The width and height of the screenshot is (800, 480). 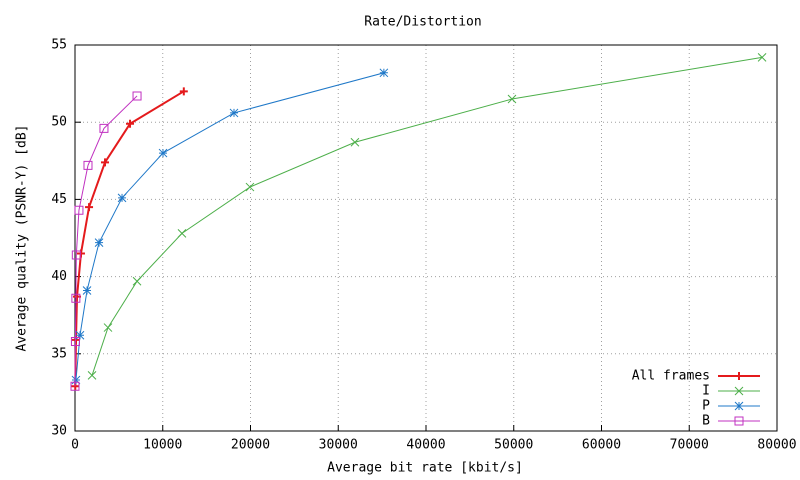 What do you see at coordinates (59, 199) in the screenshot?
I see `y-tick-label: 45` at bounding box center [59, 199].